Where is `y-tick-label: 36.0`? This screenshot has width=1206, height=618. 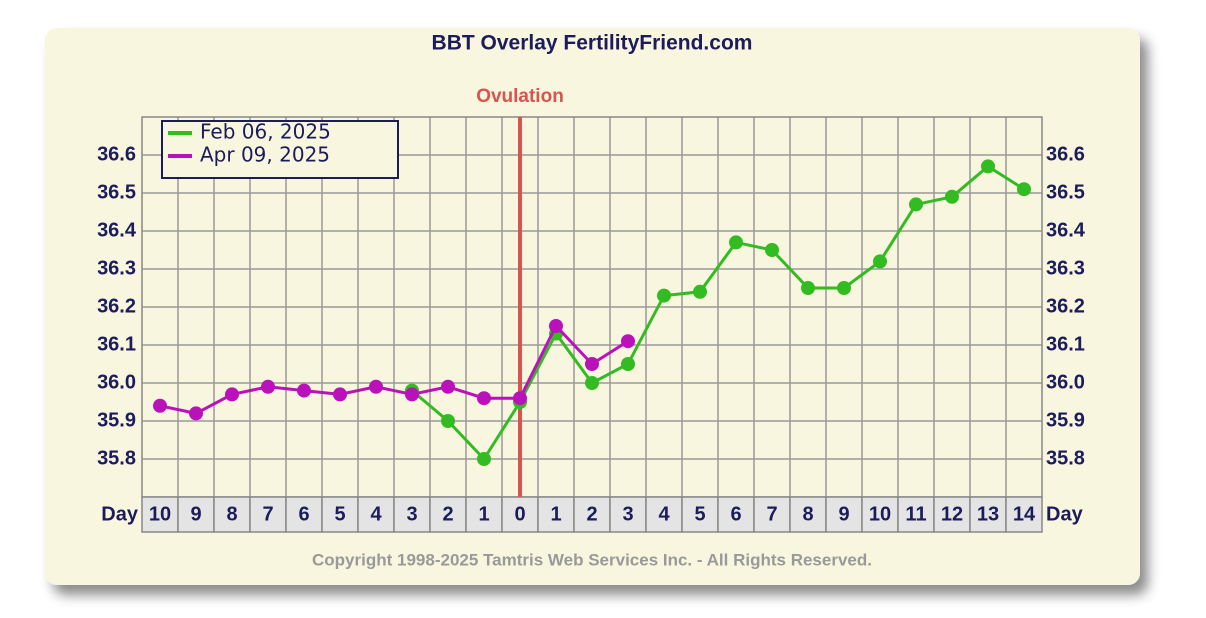
y-tick-label: 36.0 is located at coordinates (116, 382).